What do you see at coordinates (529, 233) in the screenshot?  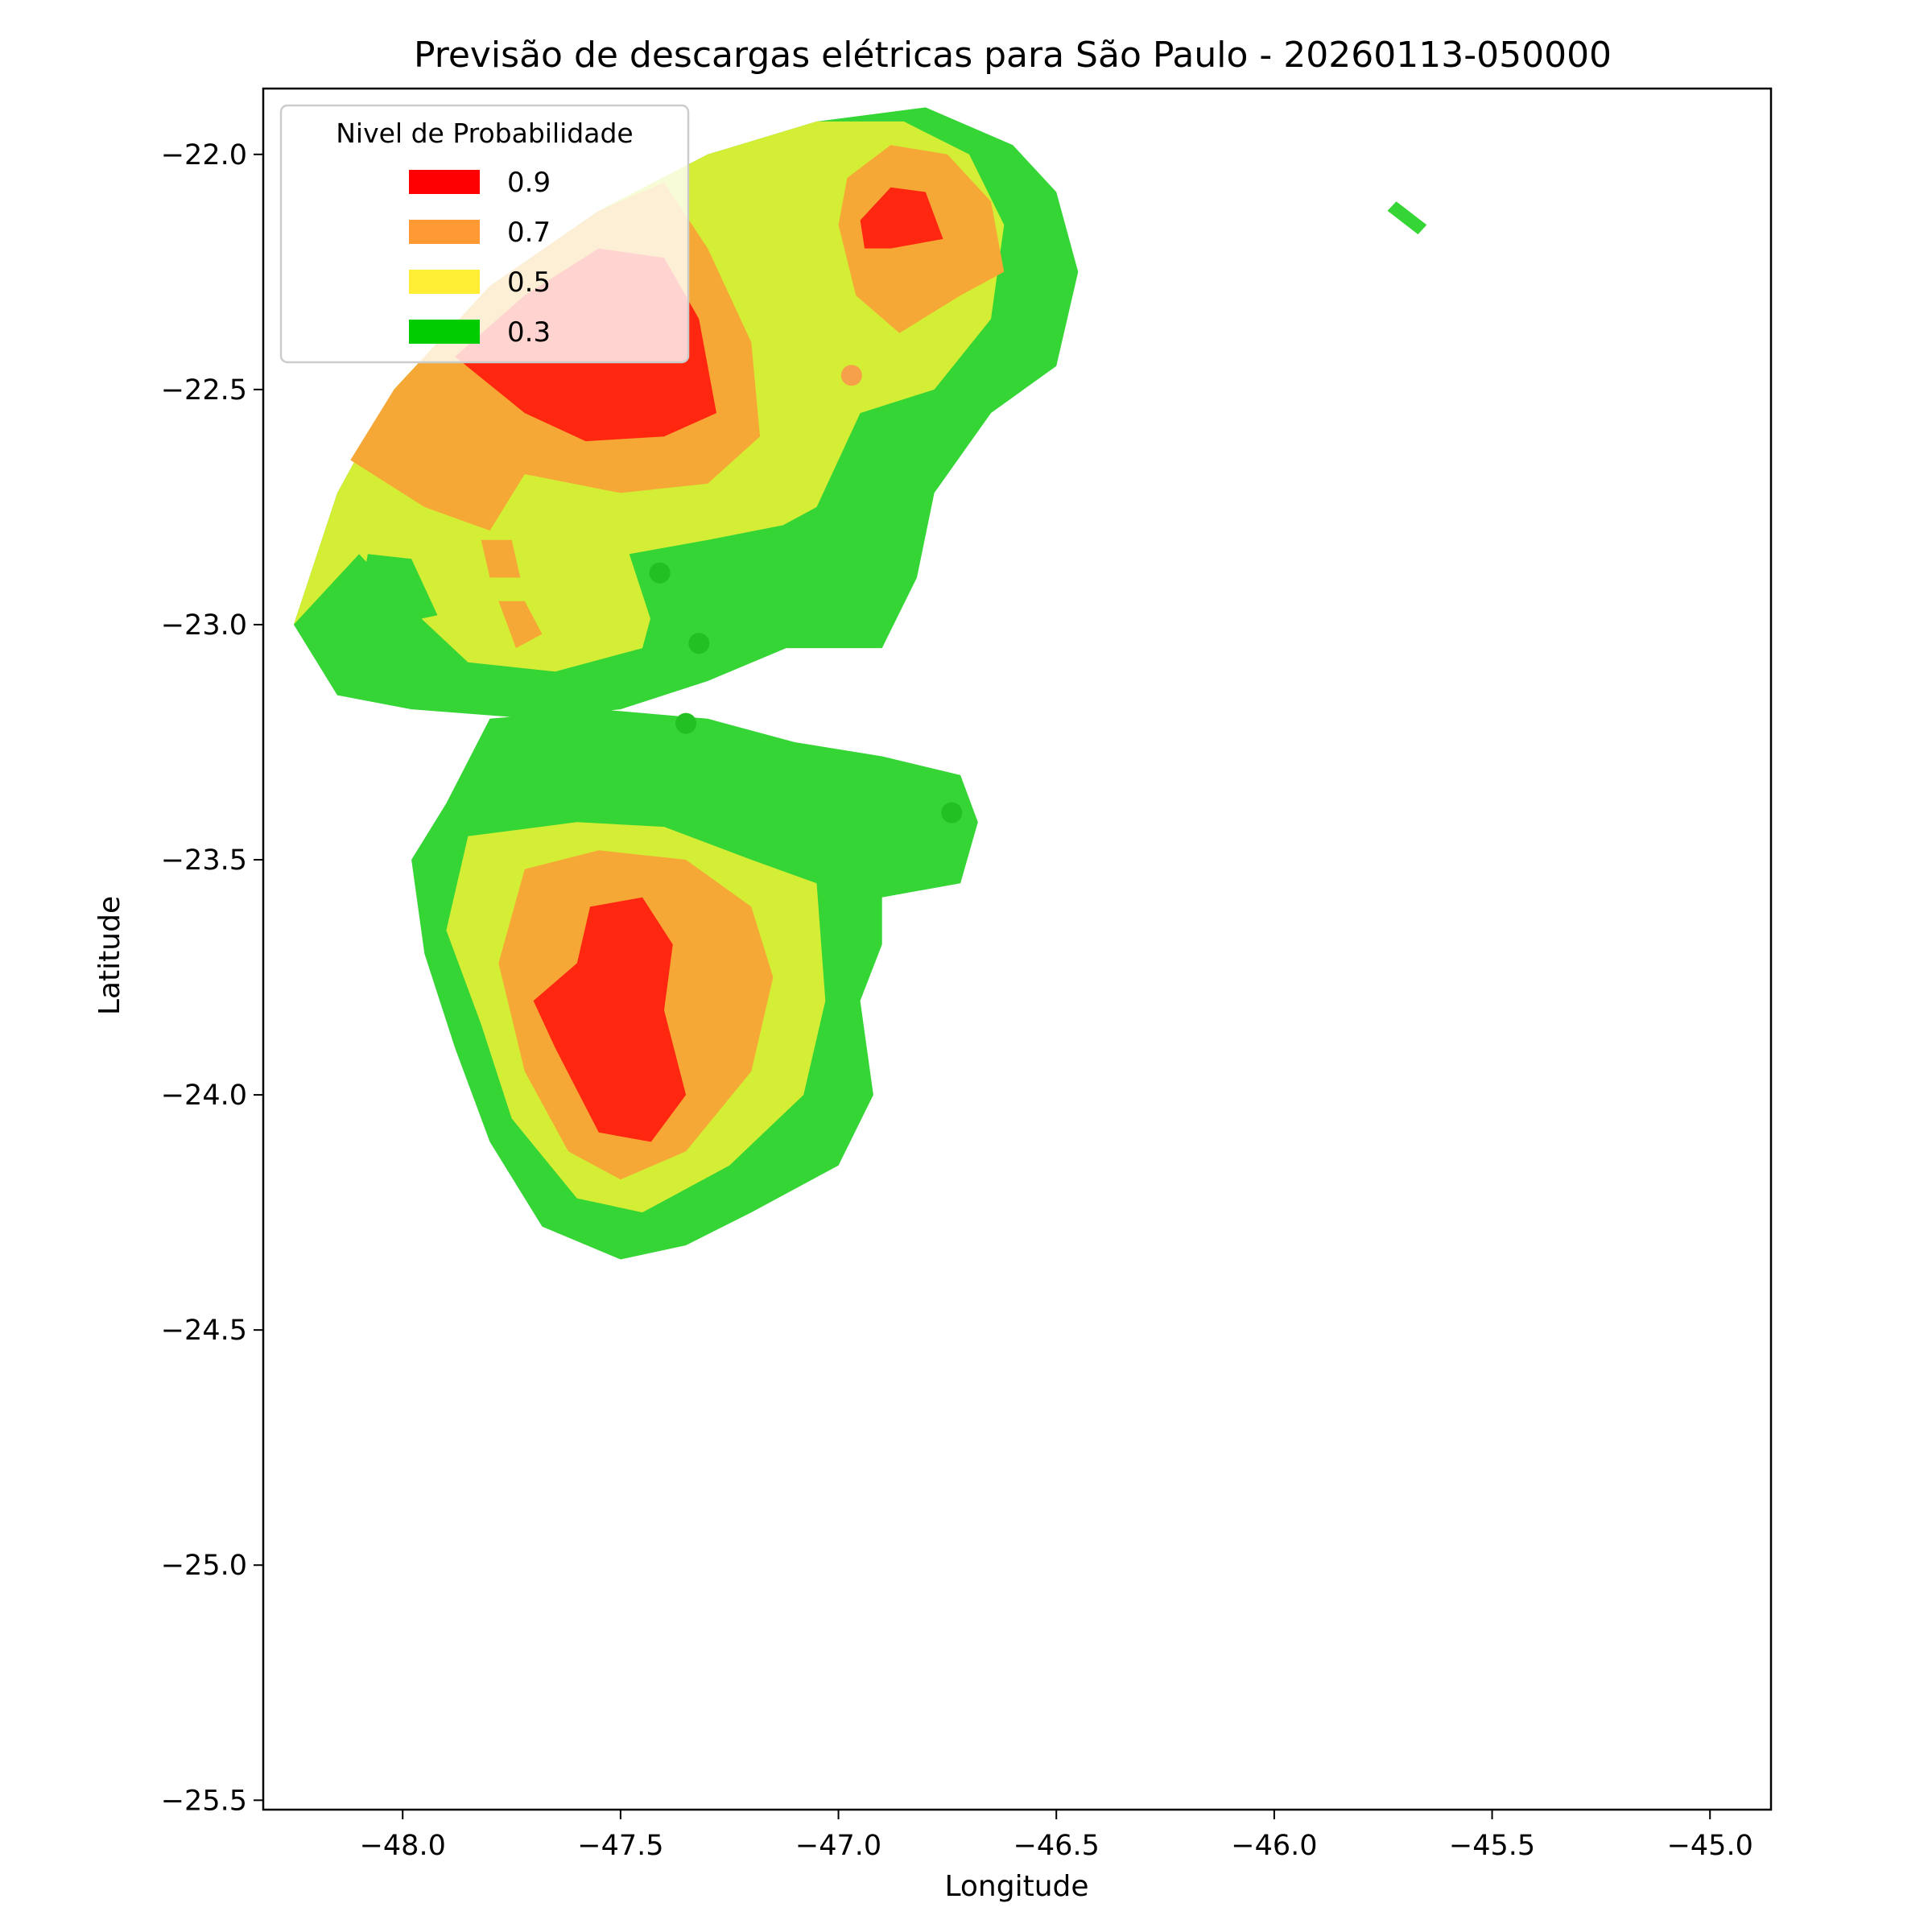 I see `legend-entry-label: 0.7` at bounding box center [529, 233].